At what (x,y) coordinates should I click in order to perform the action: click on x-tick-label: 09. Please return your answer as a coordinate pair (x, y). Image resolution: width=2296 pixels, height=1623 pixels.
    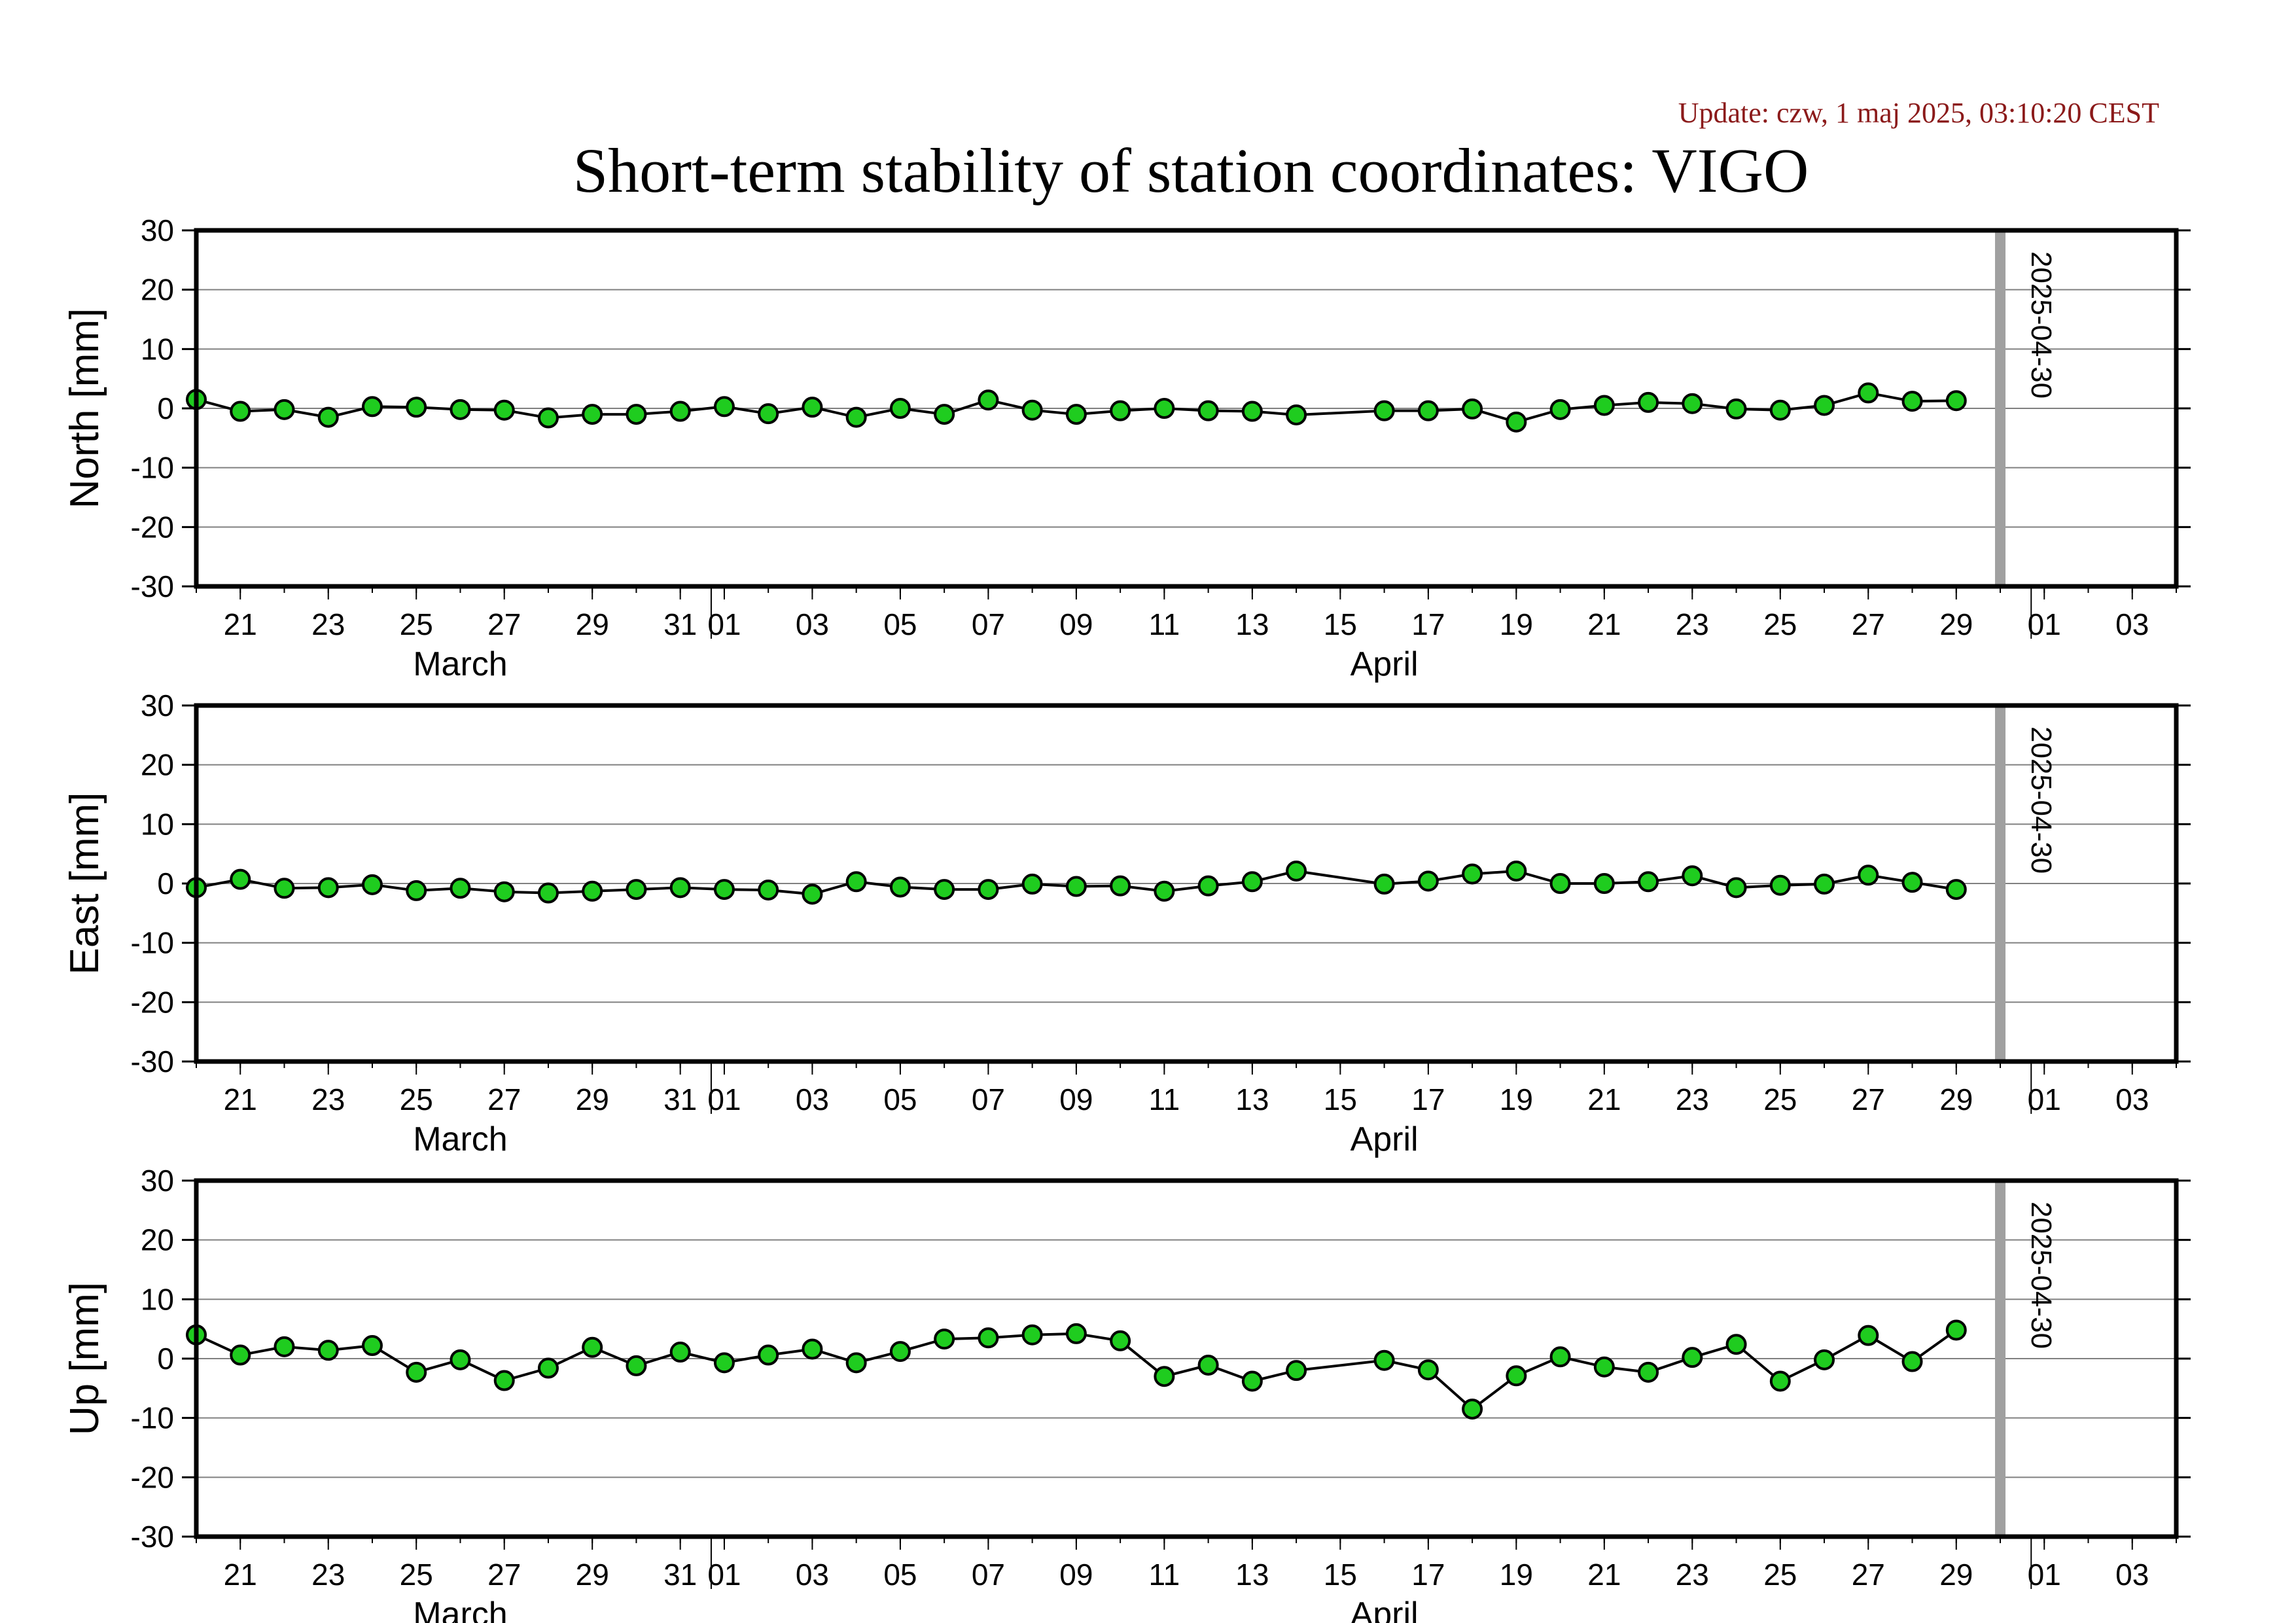
    Looking at the image, I should click on (1076, 624).